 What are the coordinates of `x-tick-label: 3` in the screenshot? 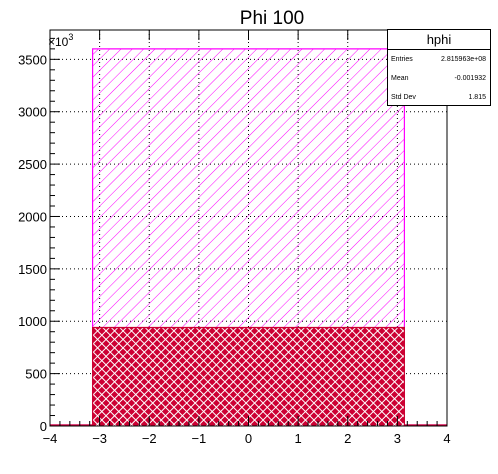 It's located at (397, 438).